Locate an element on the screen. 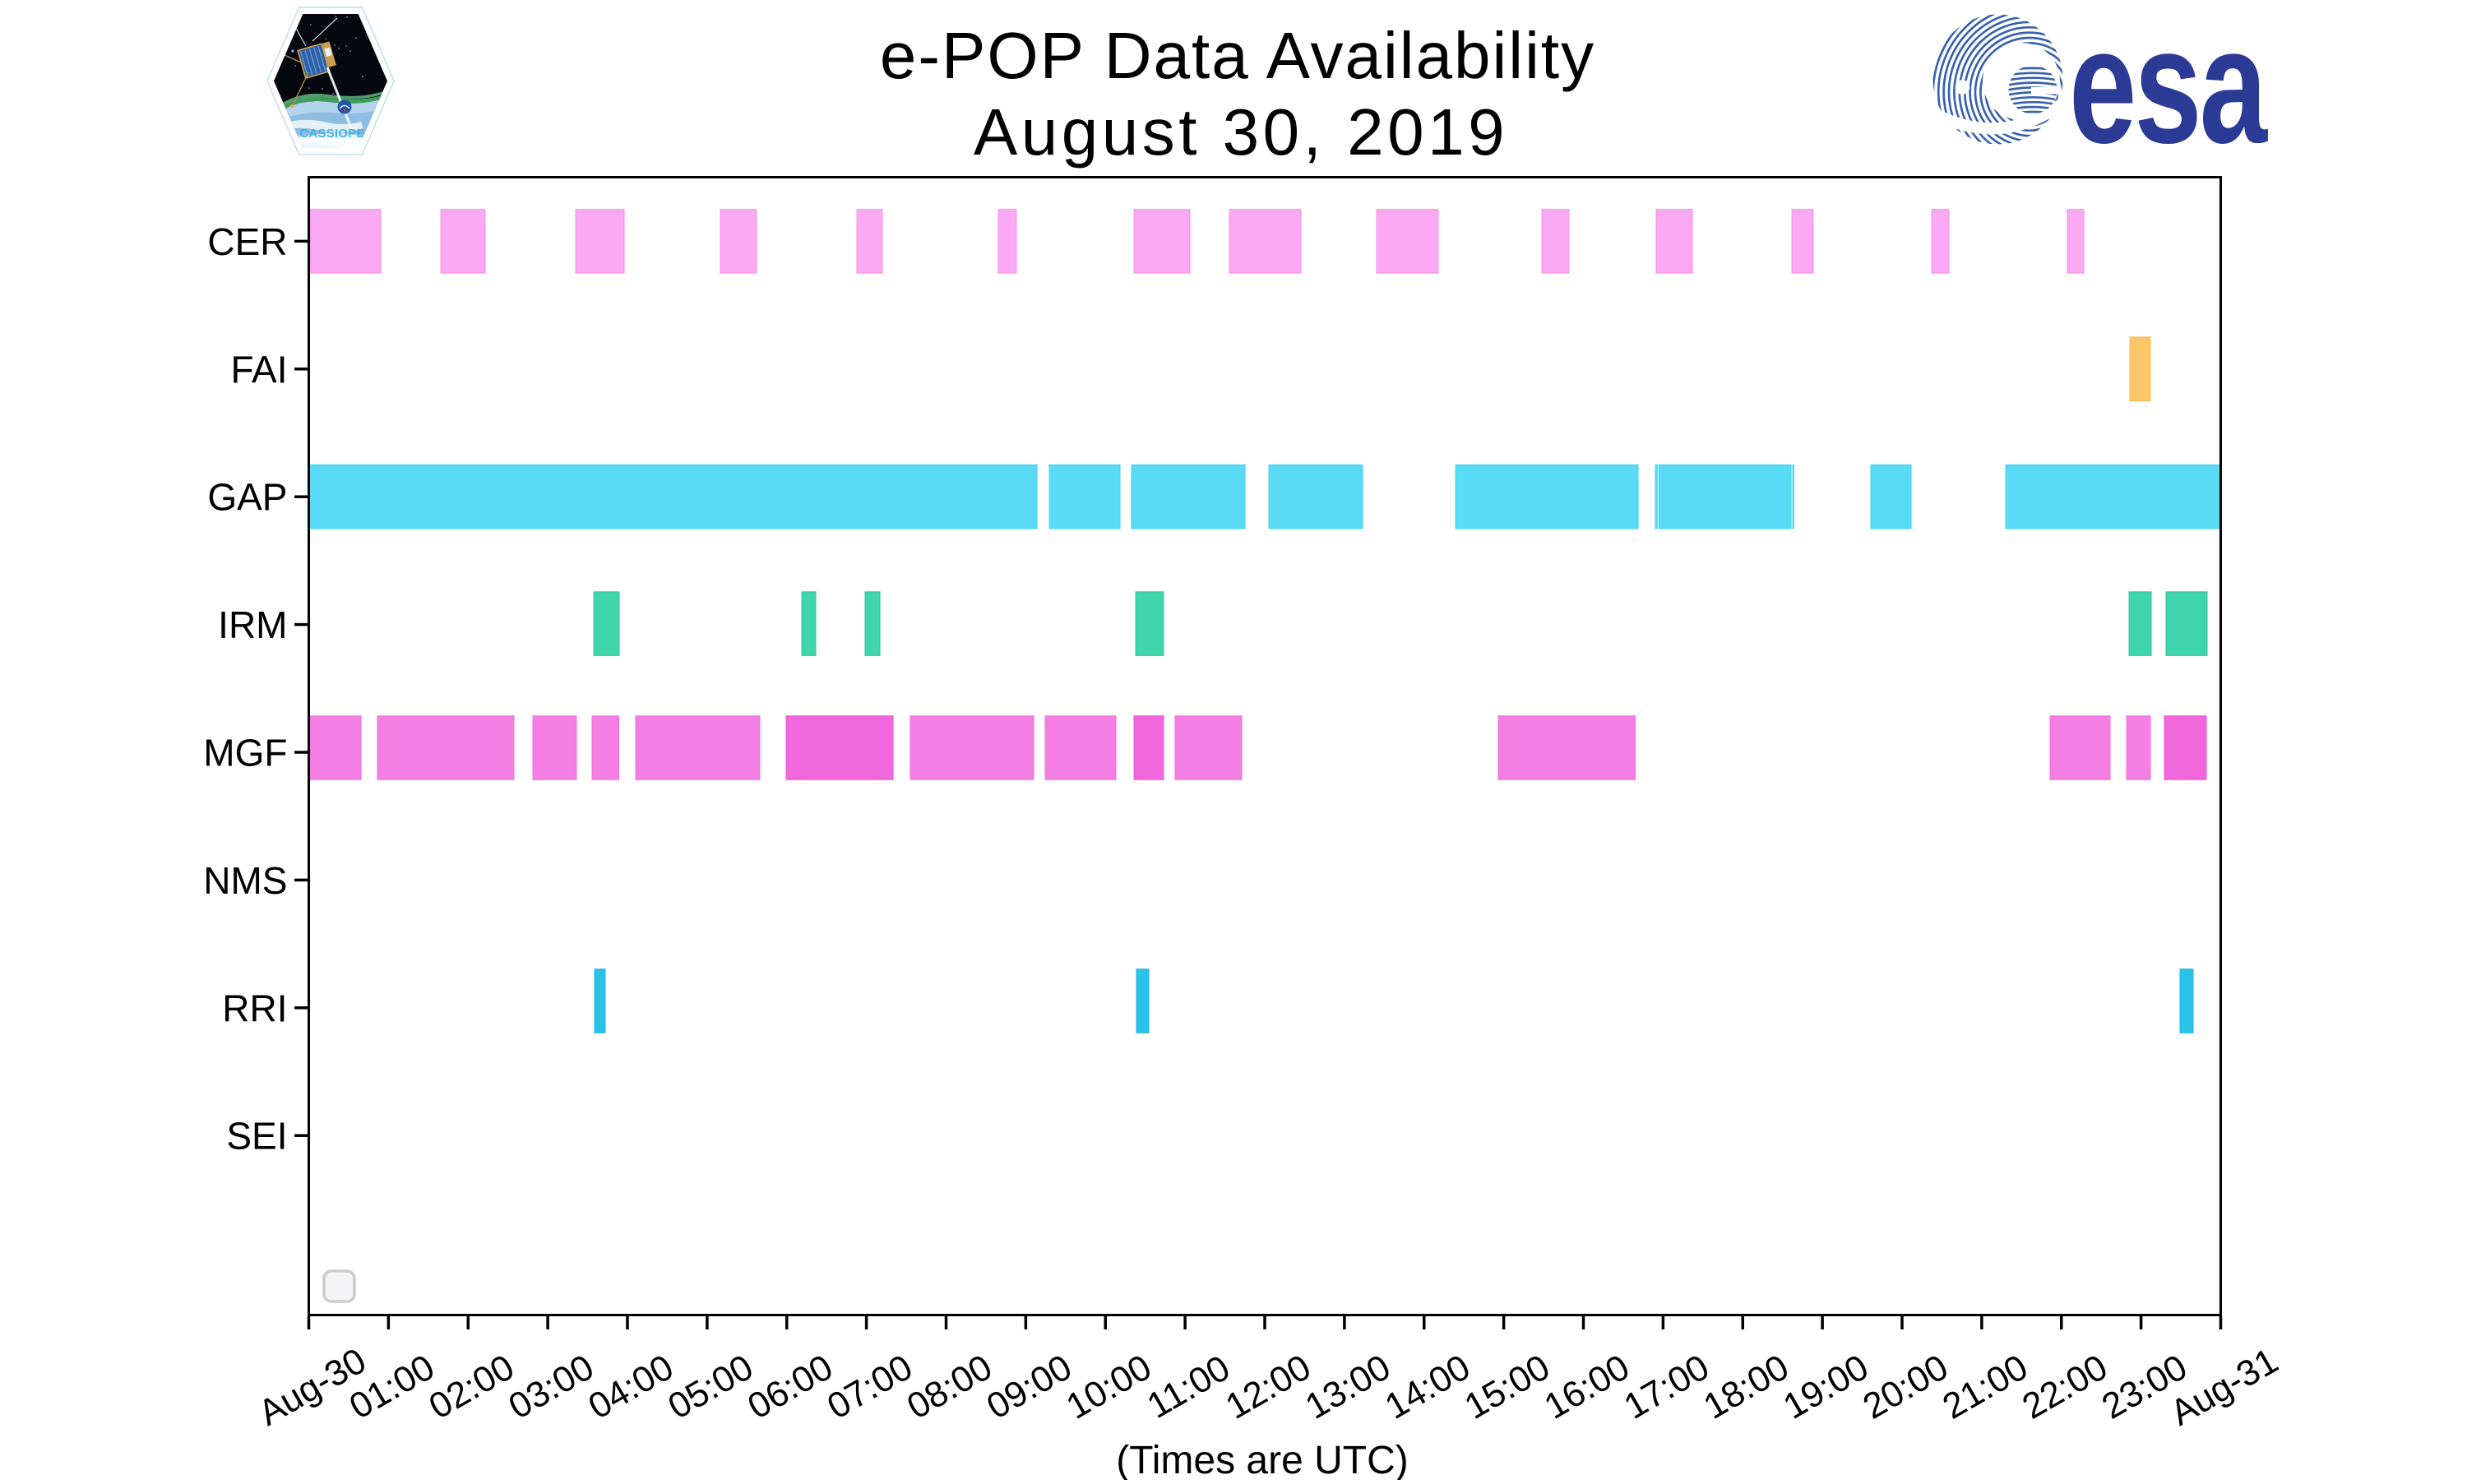  svg-text: GAP is located at coordinates (247, 497).